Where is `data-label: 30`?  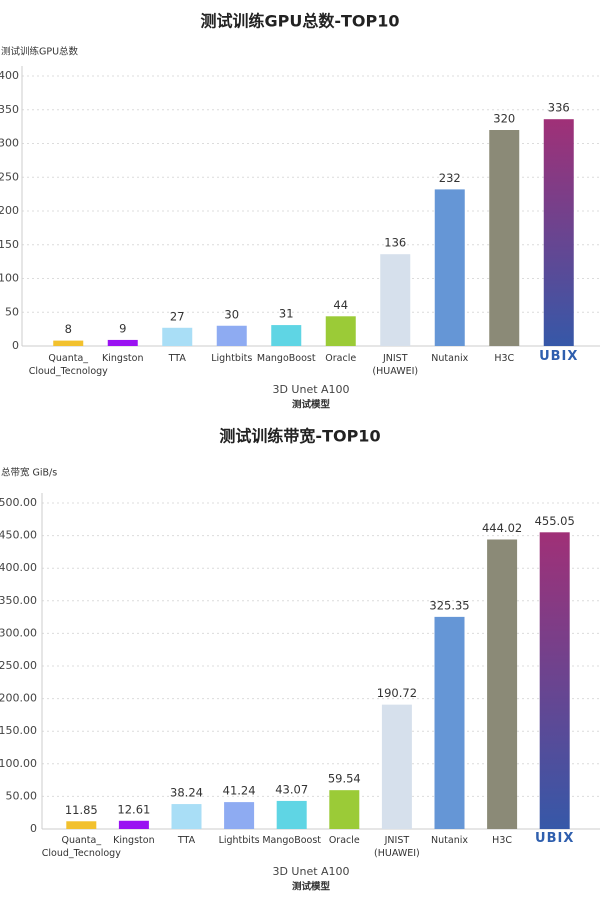 data-label: 30 is located at coordinates (231, 314).